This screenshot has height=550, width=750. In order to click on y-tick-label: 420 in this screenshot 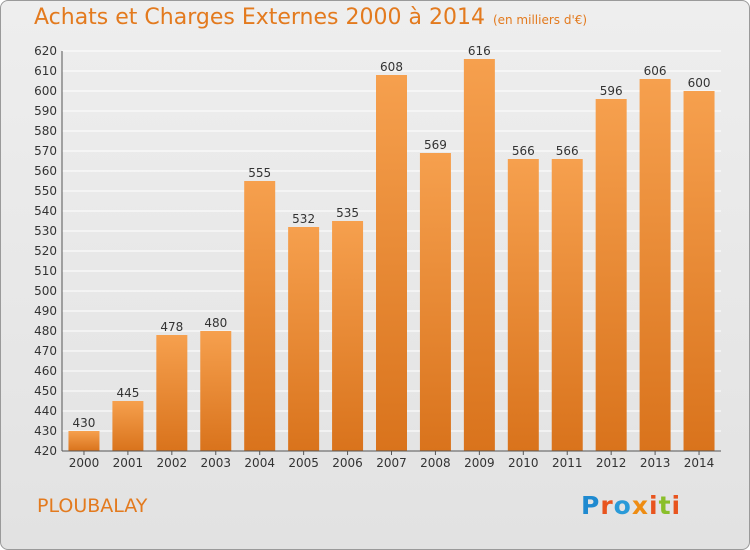, I will do `click(45, 451)`.